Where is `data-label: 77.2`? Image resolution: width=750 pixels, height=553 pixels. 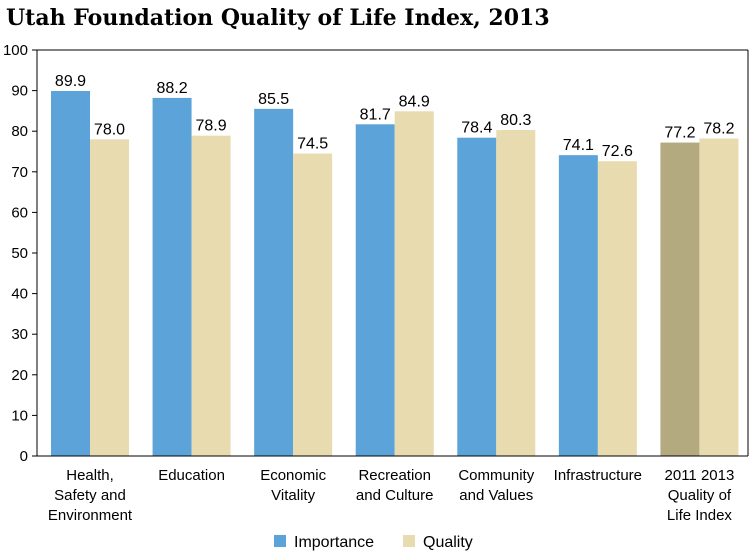
data-label: 77.2 is located at coordinates (679, 133).